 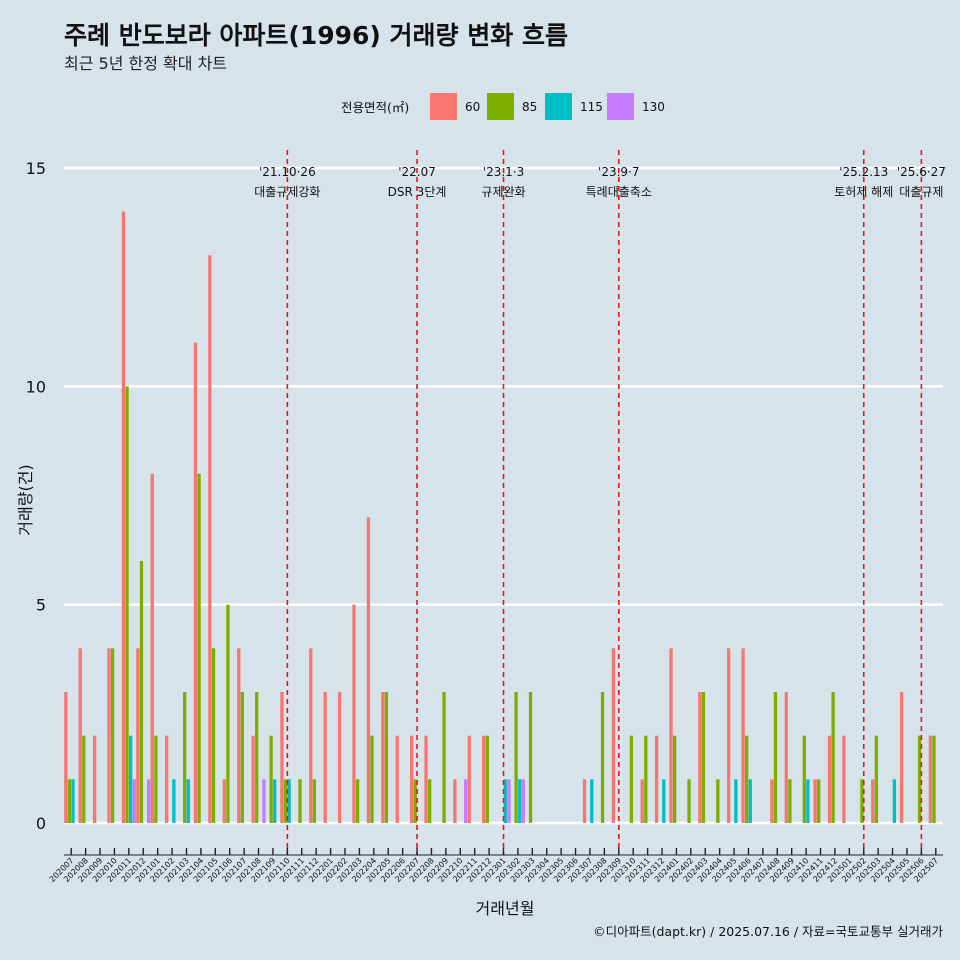 I want to click on event-label-202309: 특례대출축소, so click(x=619, y=192).